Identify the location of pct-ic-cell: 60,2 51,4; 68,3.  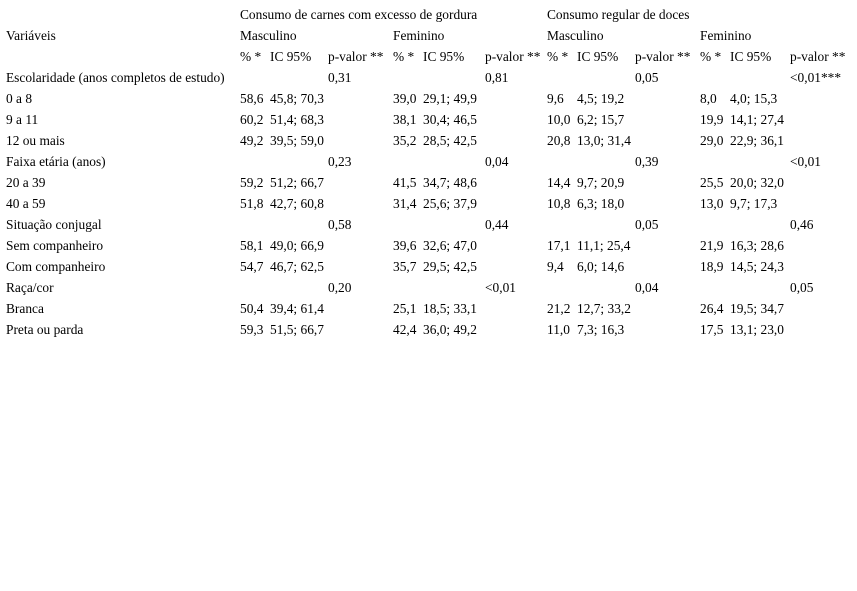
(284, 119).